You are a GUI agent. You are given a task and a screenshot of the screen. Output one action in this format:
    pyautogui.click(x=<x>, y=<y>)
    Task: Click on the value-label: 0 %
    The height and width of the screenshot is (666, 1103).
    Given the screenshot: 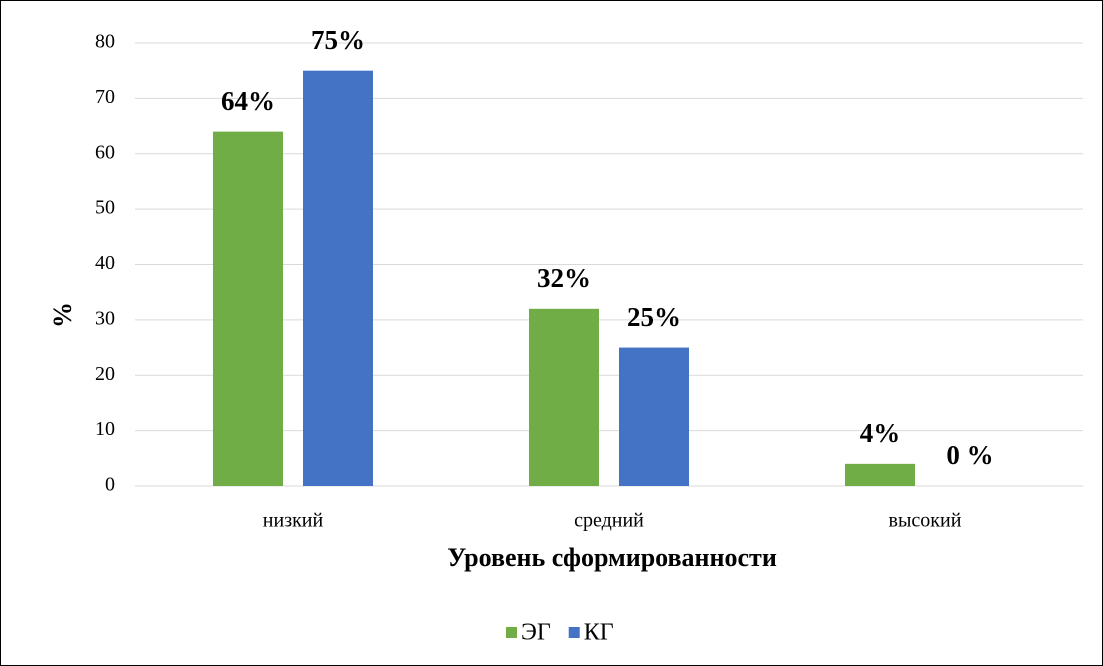 What is the action you would take?
    pyautogui.click(x=969, y=455)
    